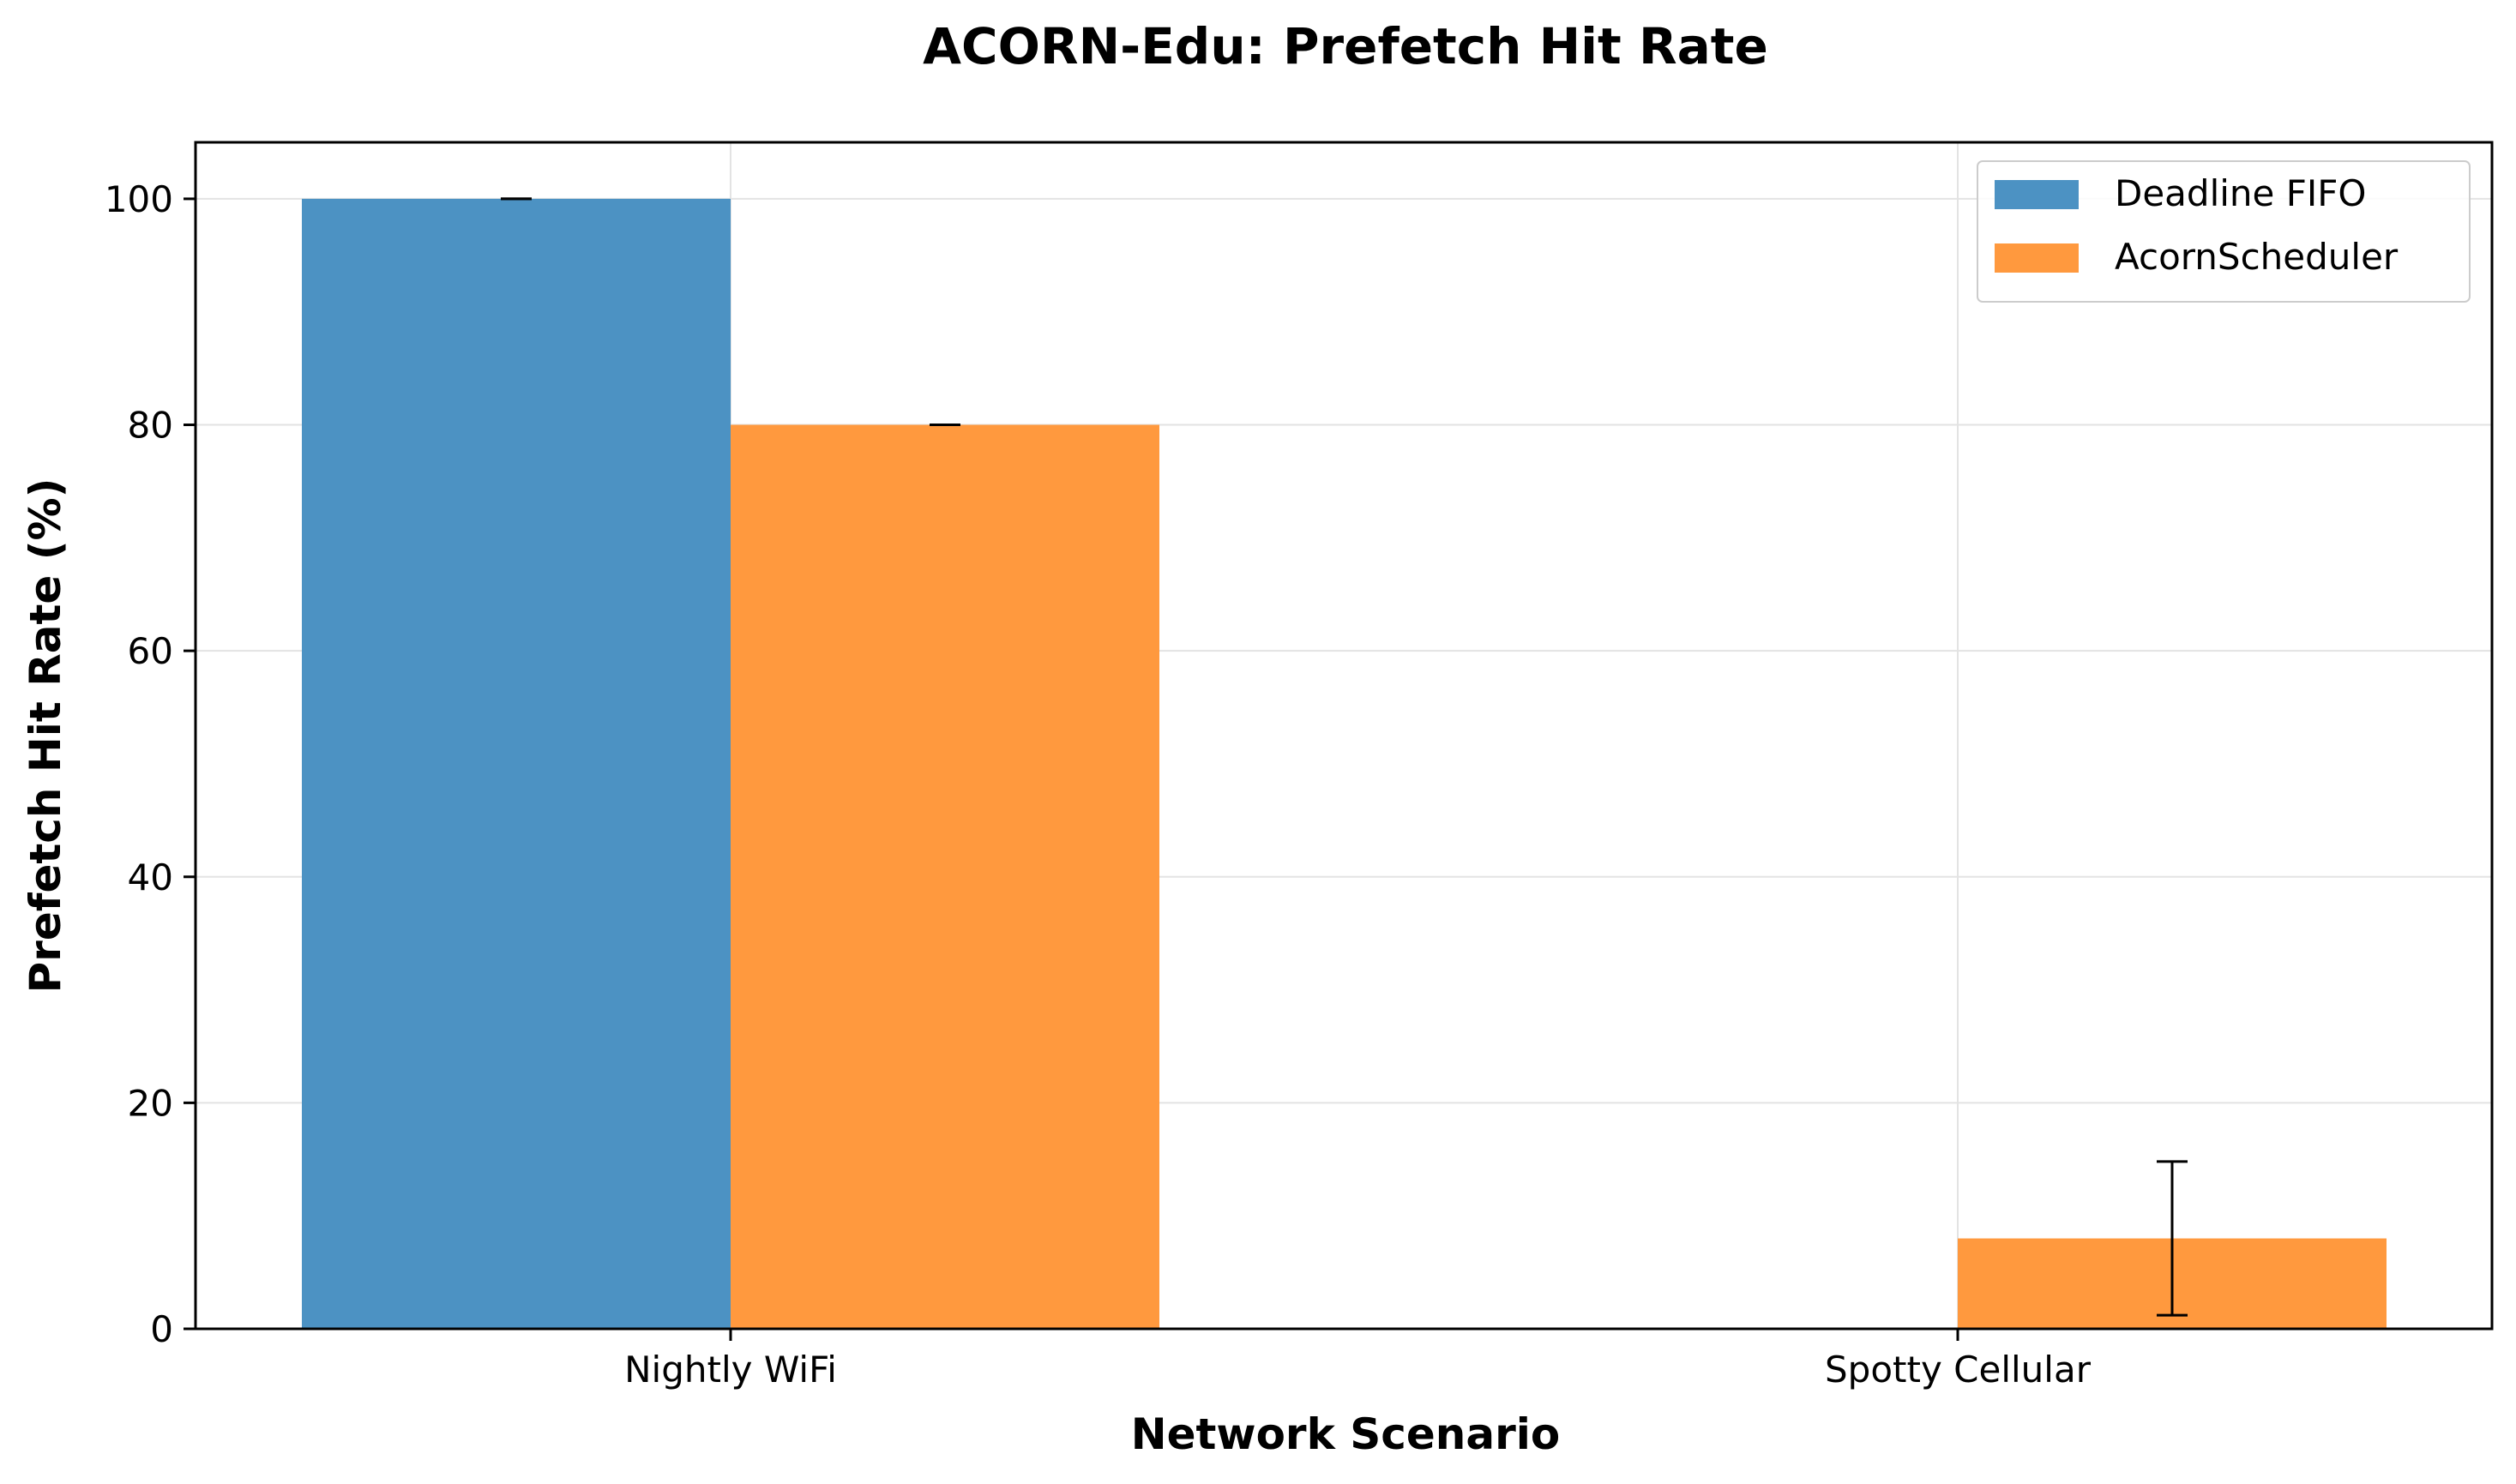 The image size is (2516, 1484). I want to click on y-tick-label: 100, so click(139, 199).